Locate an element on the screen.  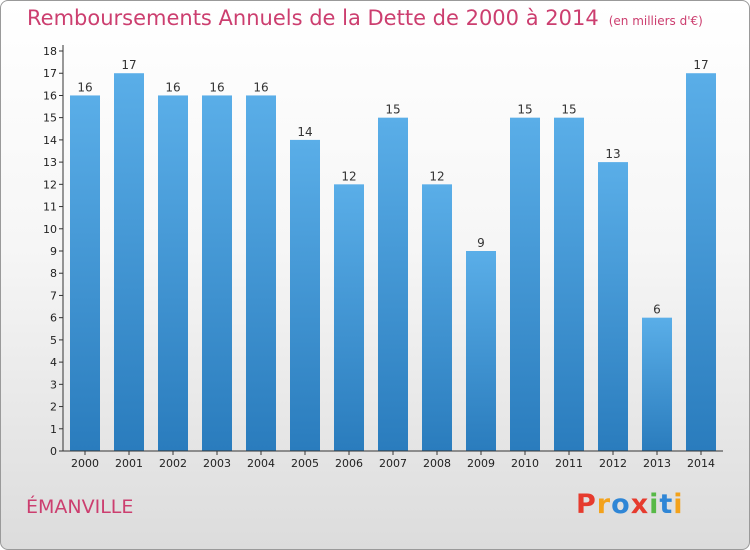
y-tick-label-10: 10 is located at coordinates (50, 229).